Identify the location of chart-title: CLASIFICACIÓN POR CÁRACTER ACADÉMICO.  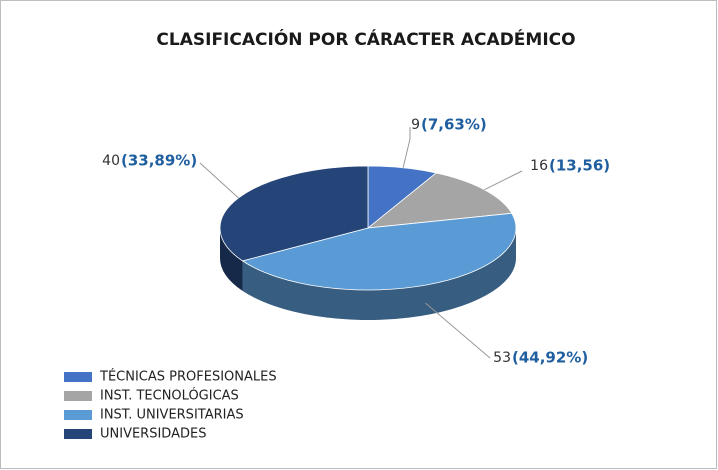
(365, 39).